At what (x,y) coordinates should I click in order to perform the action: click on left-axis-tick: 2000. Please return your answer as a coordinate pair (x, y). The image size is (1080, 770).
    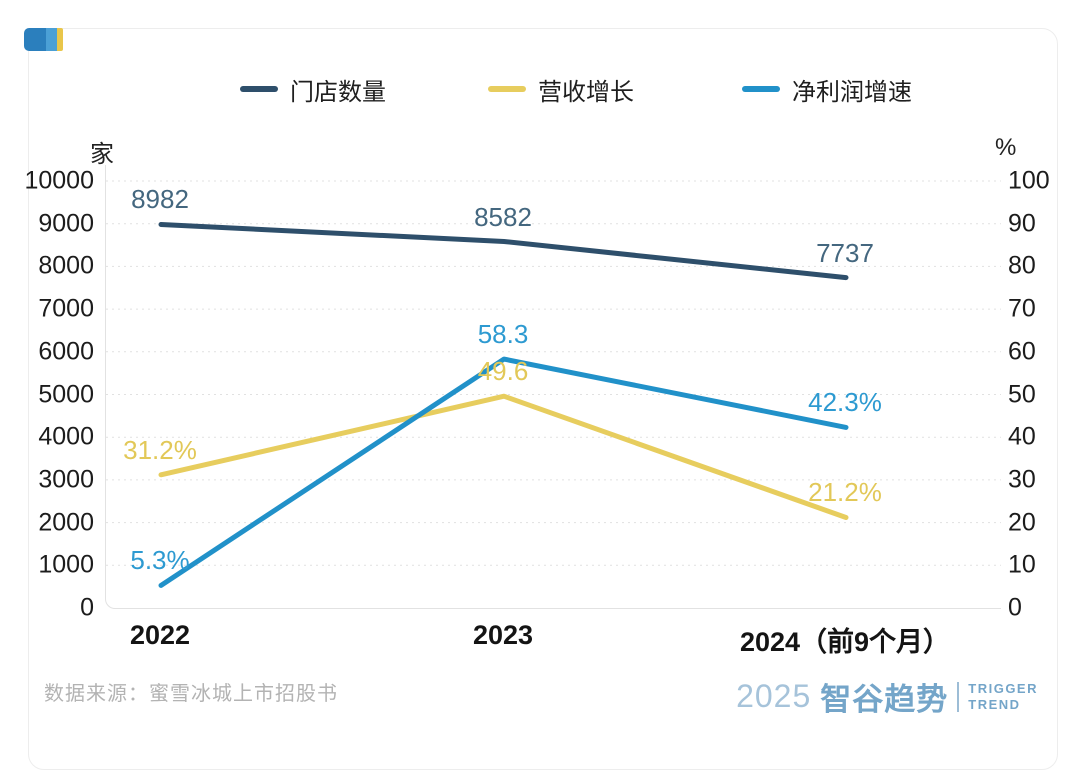
    Looking at the image, I should click on (66, 522).